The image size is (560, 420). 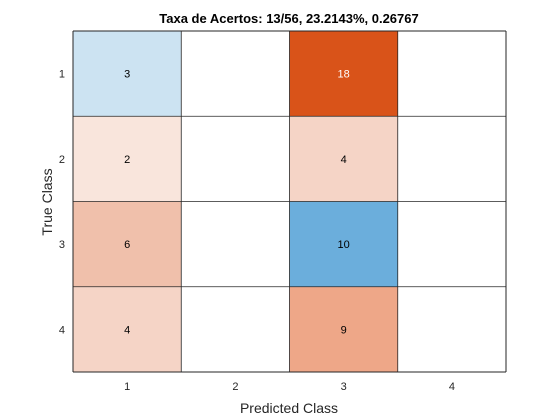 What do you see at coordinates (62, 330) in the screenshot?
I see `y-tick-label: 4` at bounding box center [62, 330].